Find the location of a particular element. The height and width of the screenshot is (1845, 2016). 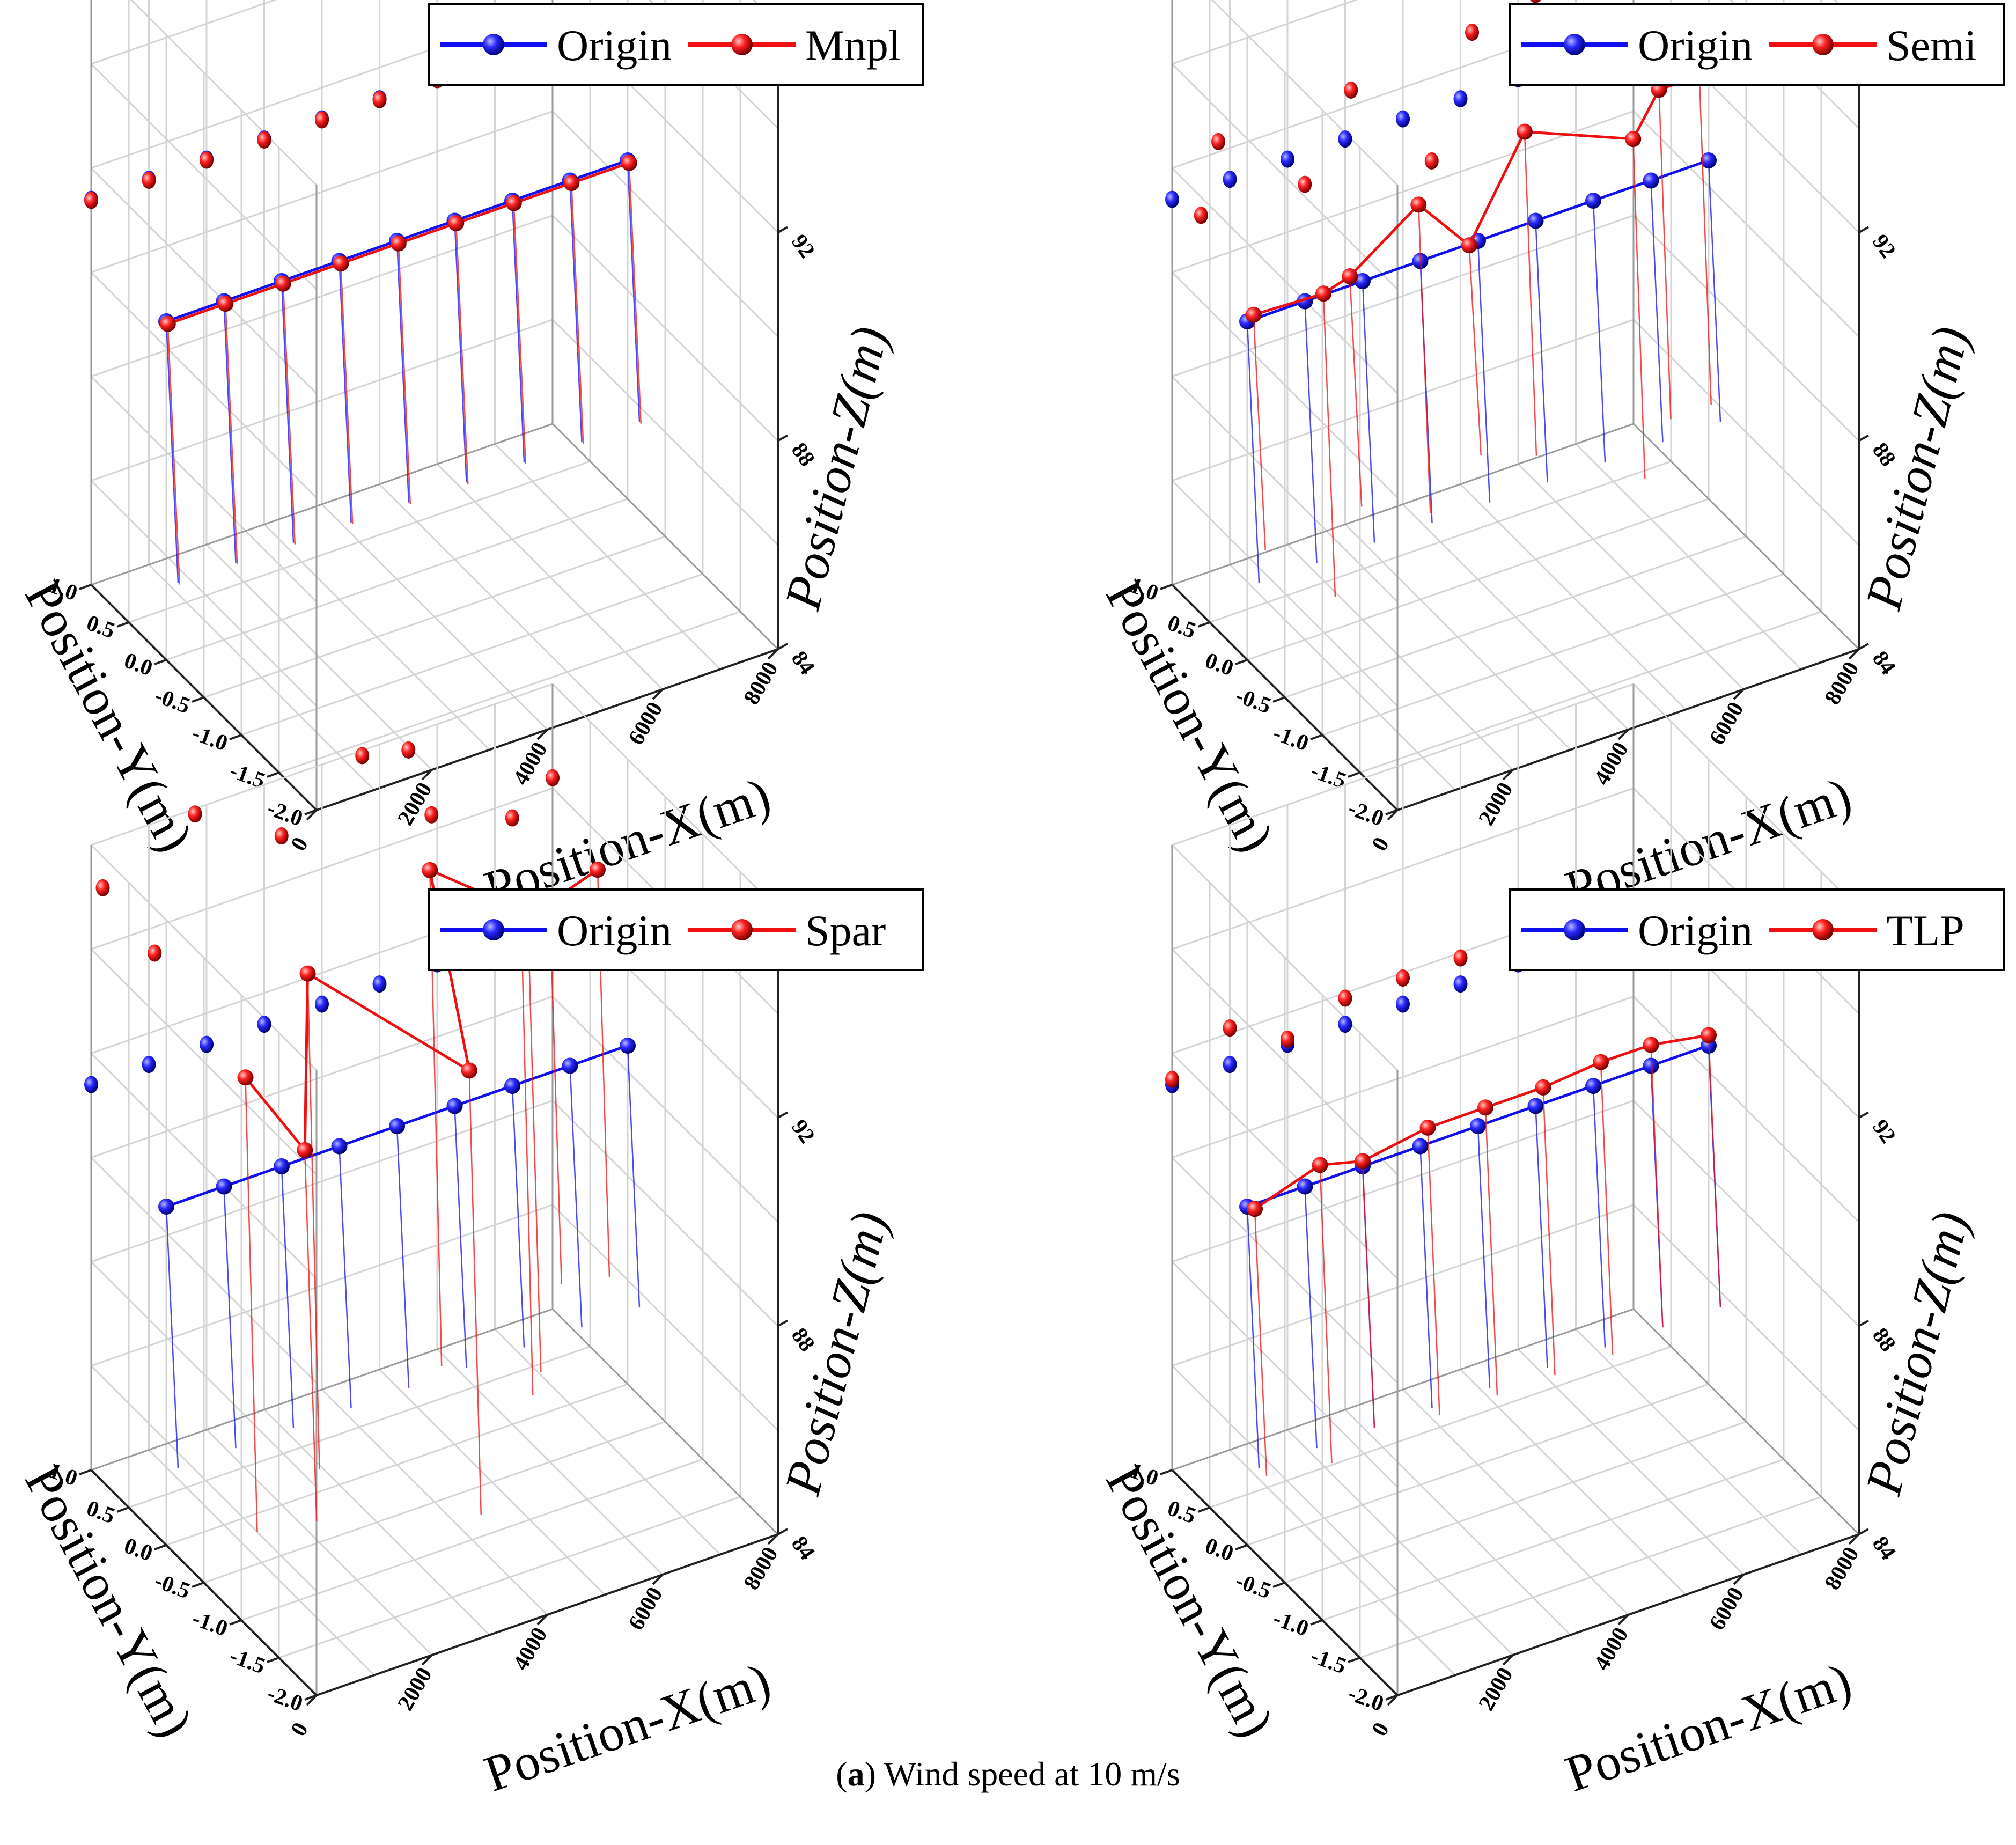

z-tick-label: 92 is located at coordinates (803, 246).